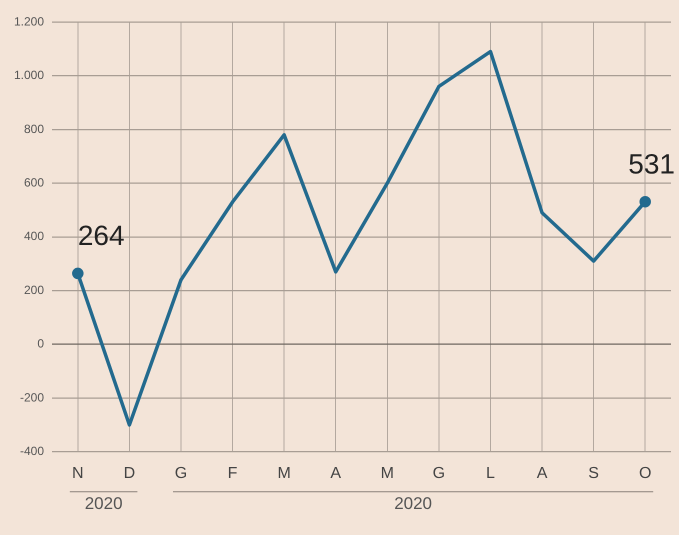 This screenshot has height=535, width=679. What do you see at coordinates (491, 473) in the screenshot?
I see `x-tick-label: L` at bounding box center [491, 473].